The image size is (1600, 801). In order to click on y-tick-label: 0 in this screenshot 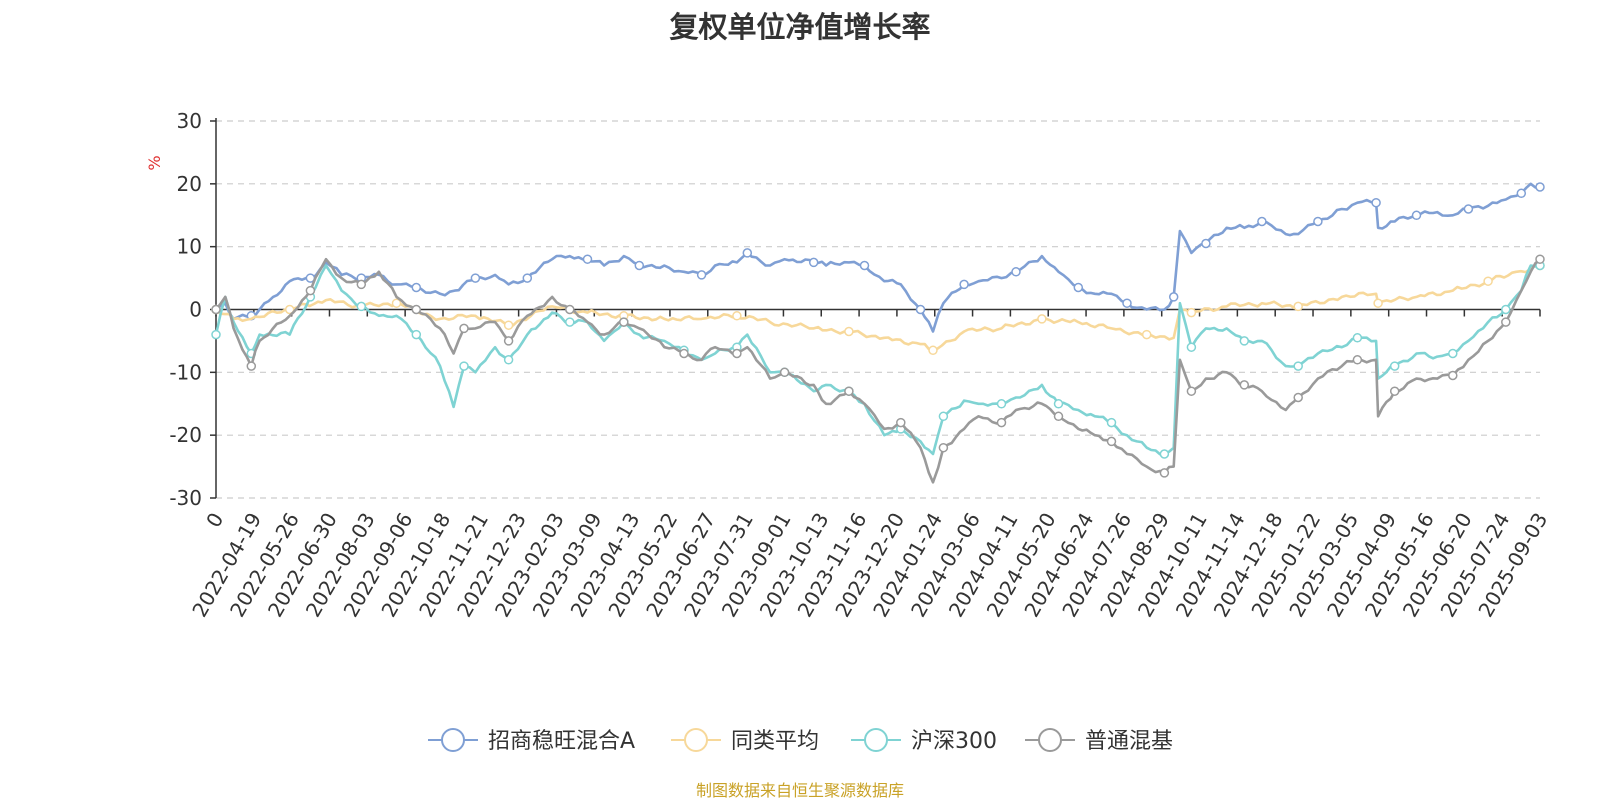, I will do `click(195, 310)`.